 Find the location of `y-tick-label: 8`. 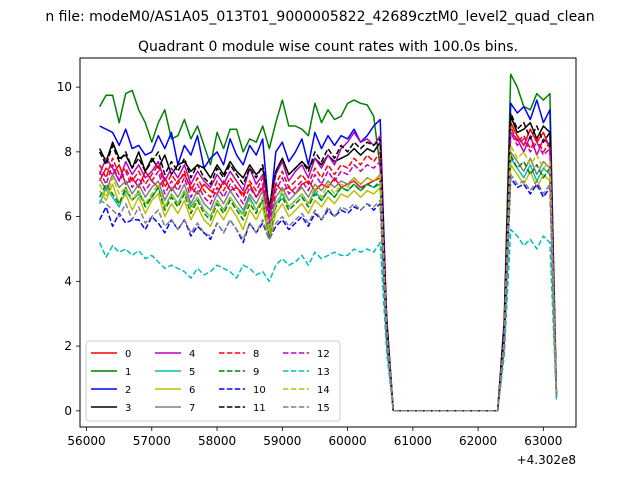

y-tick-label: 8 is located at coordinates (68, 152).